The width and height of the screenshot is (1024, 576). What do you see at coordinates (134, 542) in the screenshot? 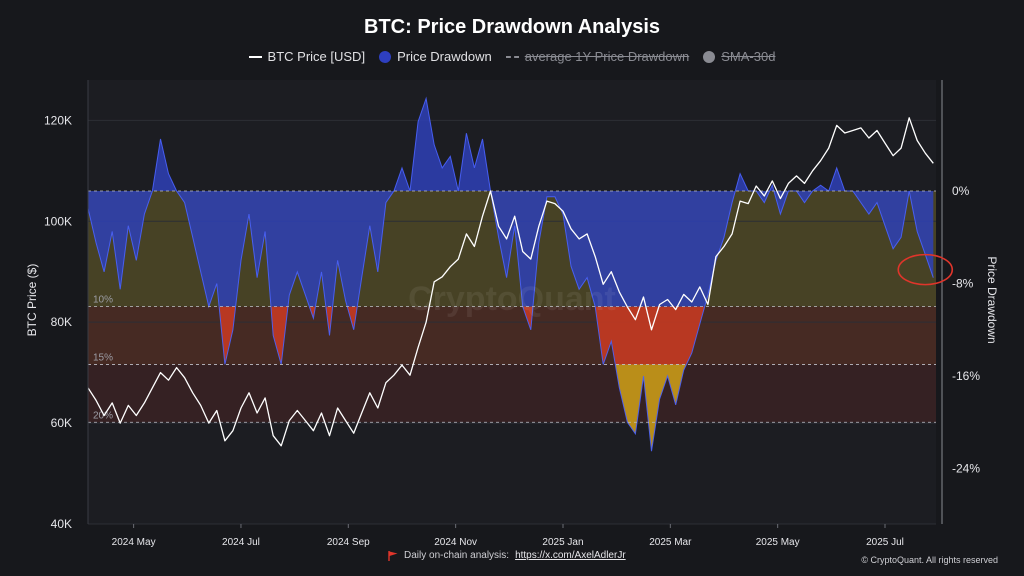
I see `x-tick-label: 2024 May` at bounding box center [134, 542].